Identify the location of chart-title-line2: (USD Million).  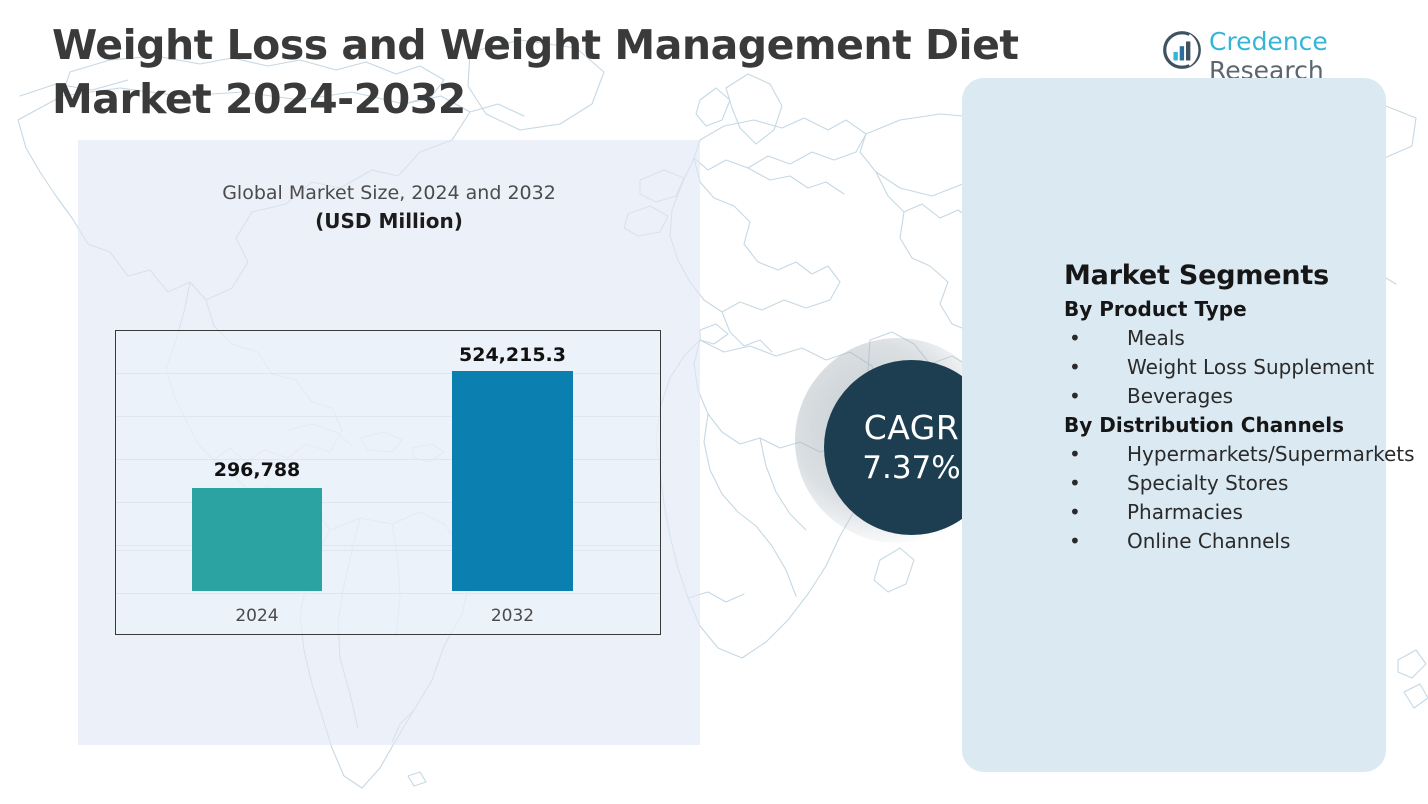
(389, 221).